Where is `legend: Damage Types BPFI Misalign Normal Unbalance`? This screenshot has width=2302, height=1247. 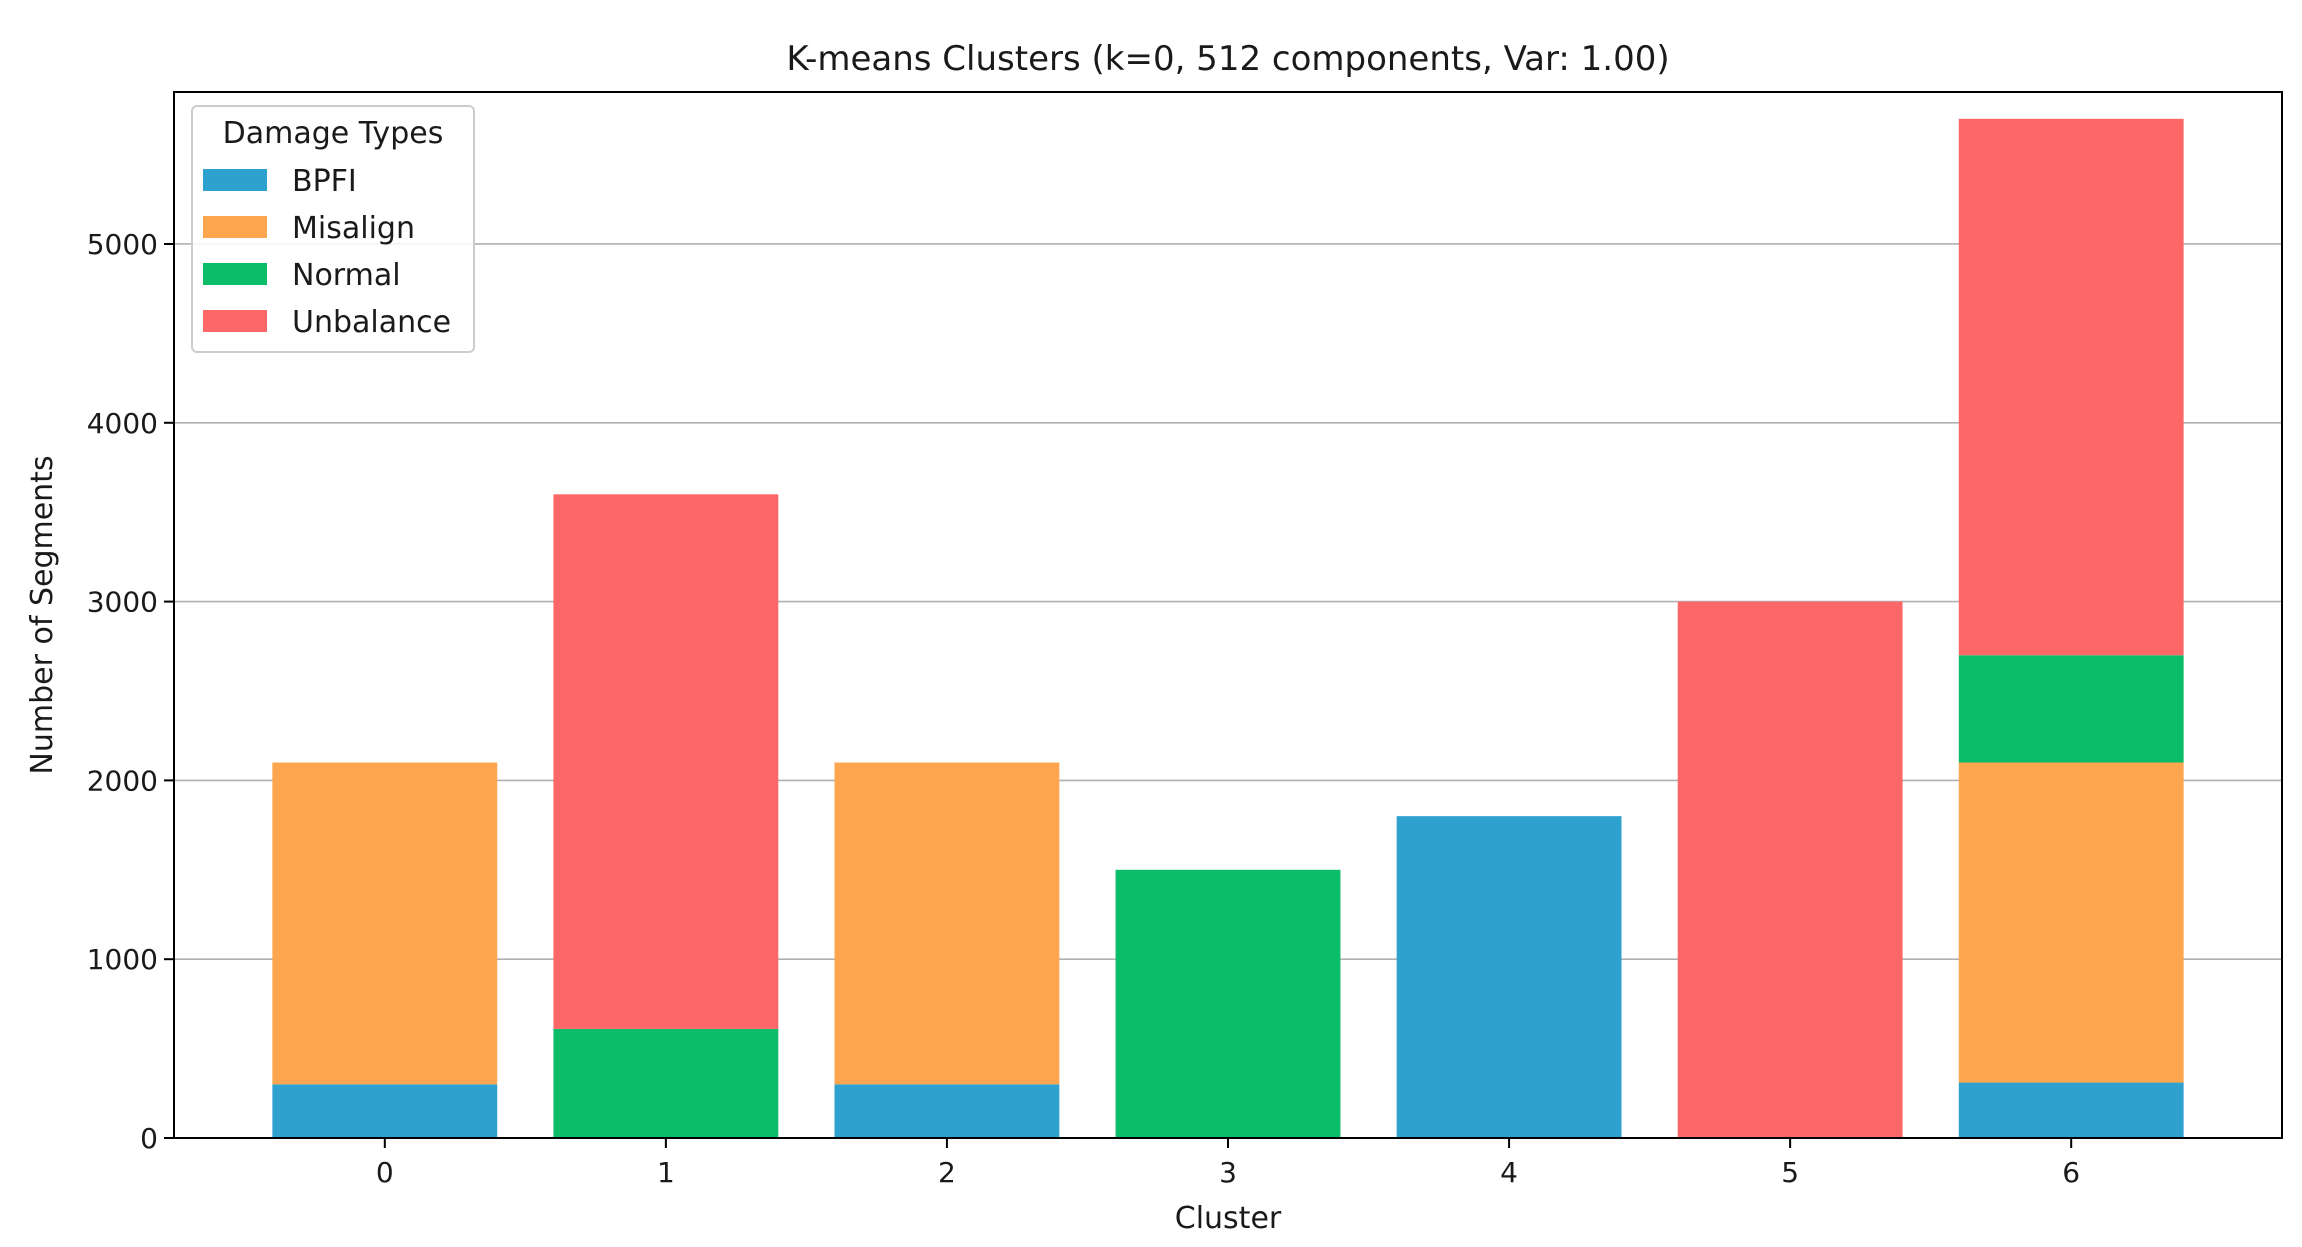 legend: Damage Types BPFI Misalign Normal Unbalance is located at coordinates (333, 229).